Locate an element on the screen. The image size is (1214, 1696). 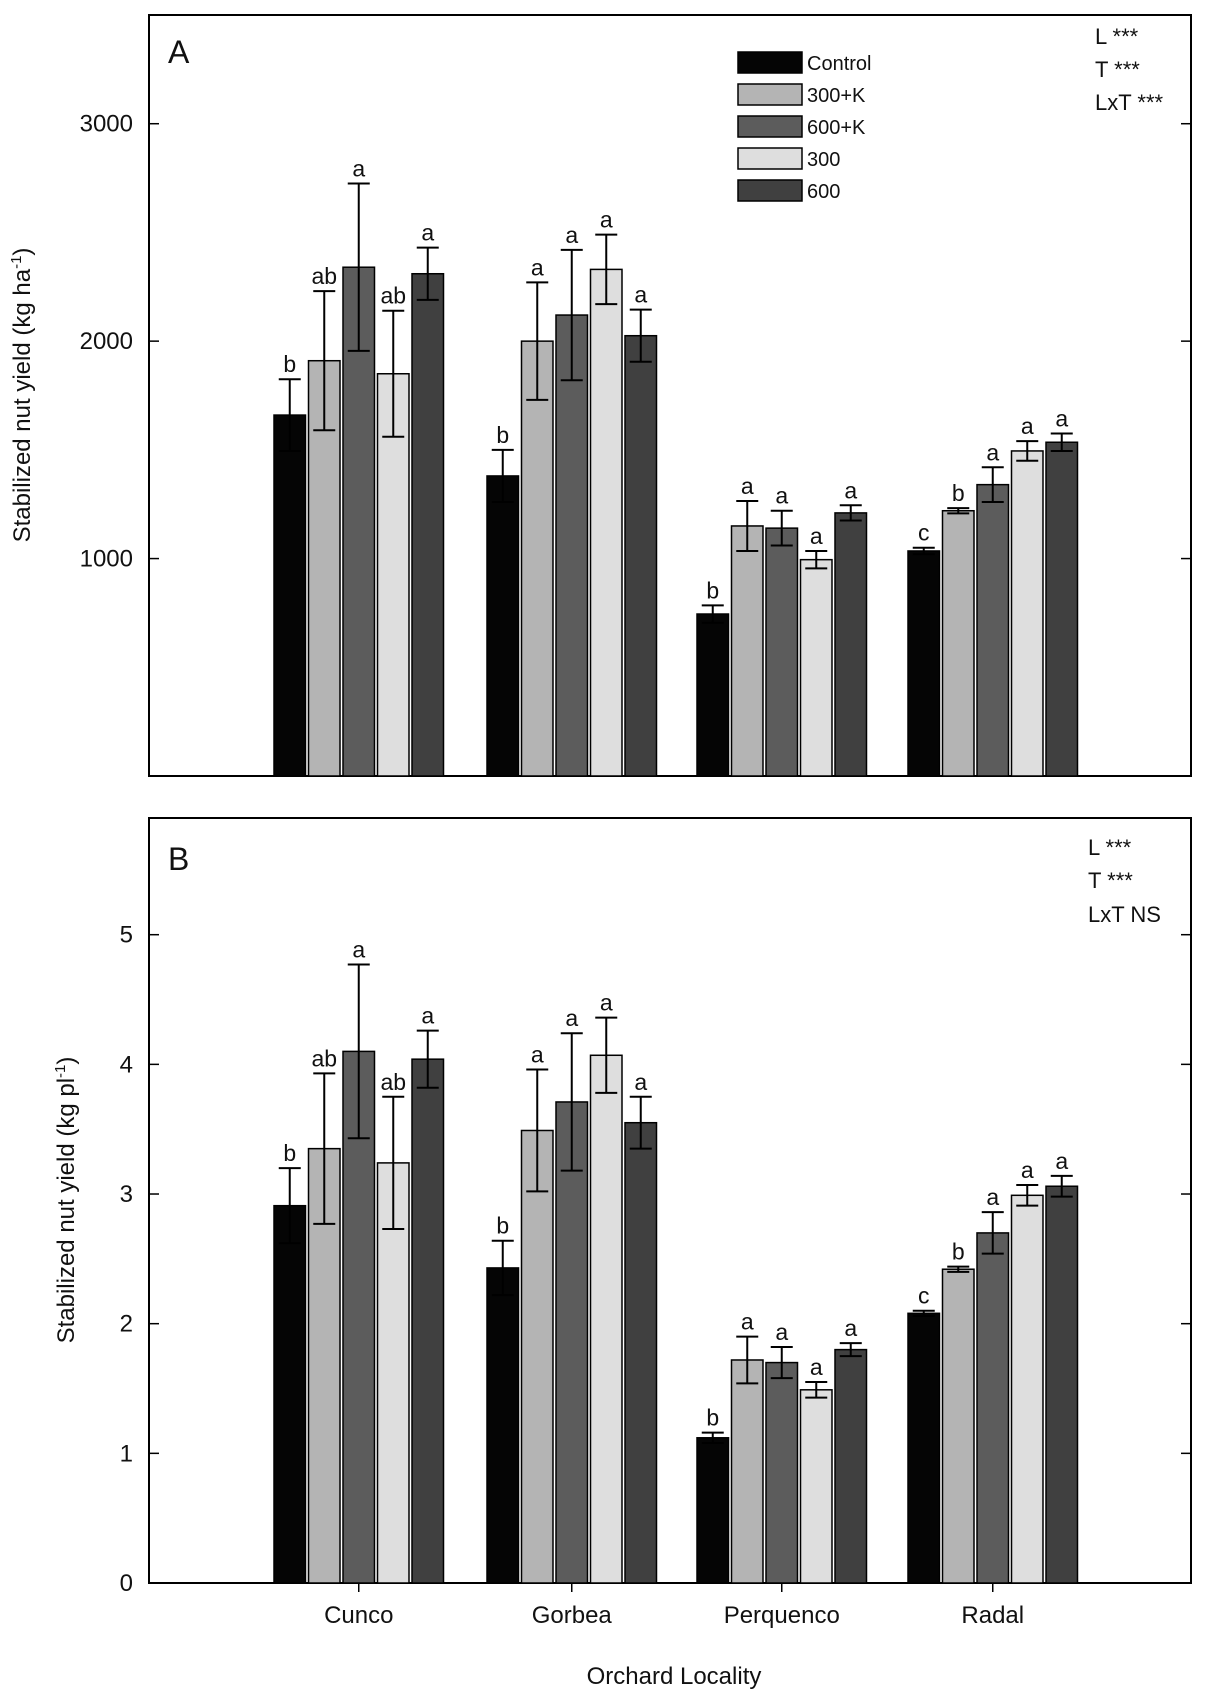
bar-cunco-control is located at coordinates (290, 595).